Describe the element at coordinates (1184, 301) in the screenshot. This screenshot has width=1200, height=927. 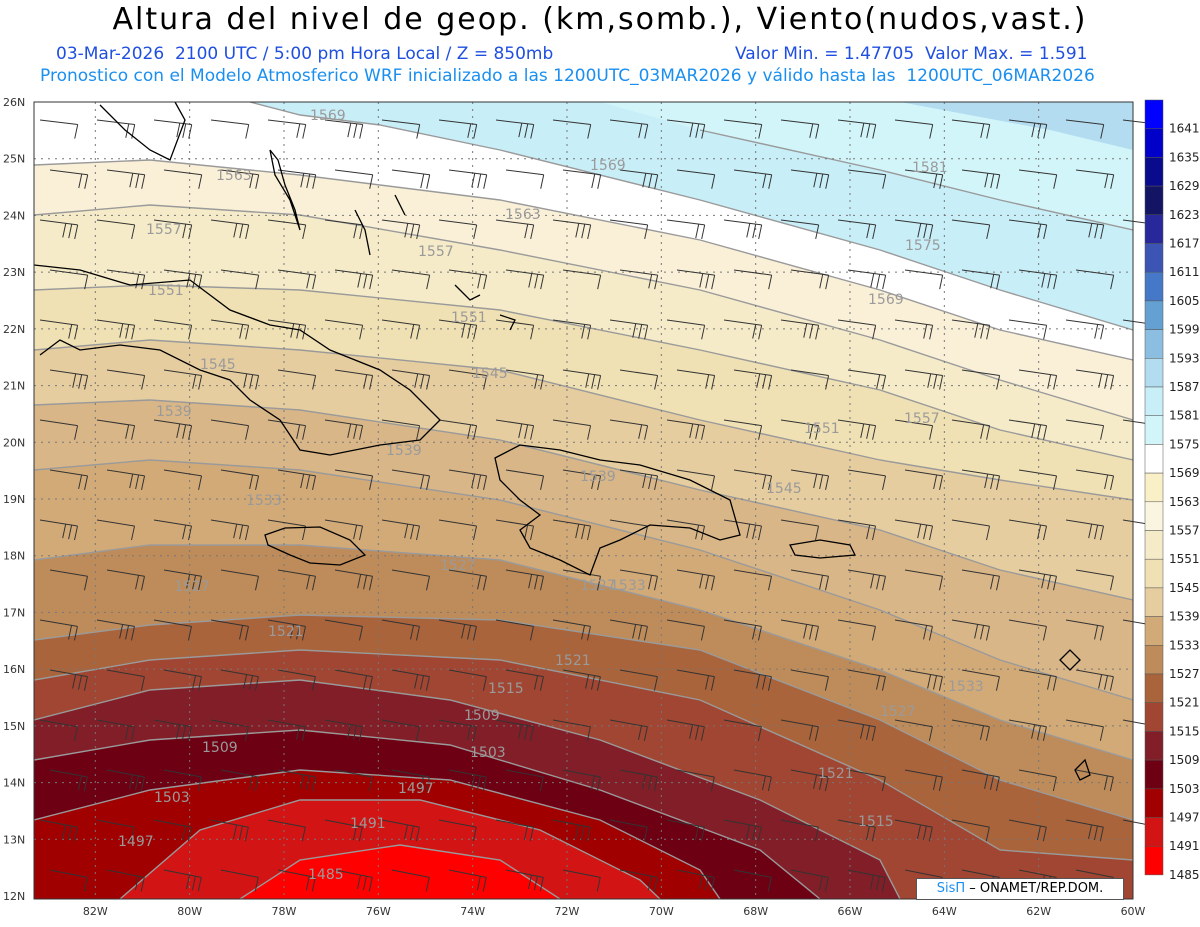
I see `colorbar-label: 1605` at that location.